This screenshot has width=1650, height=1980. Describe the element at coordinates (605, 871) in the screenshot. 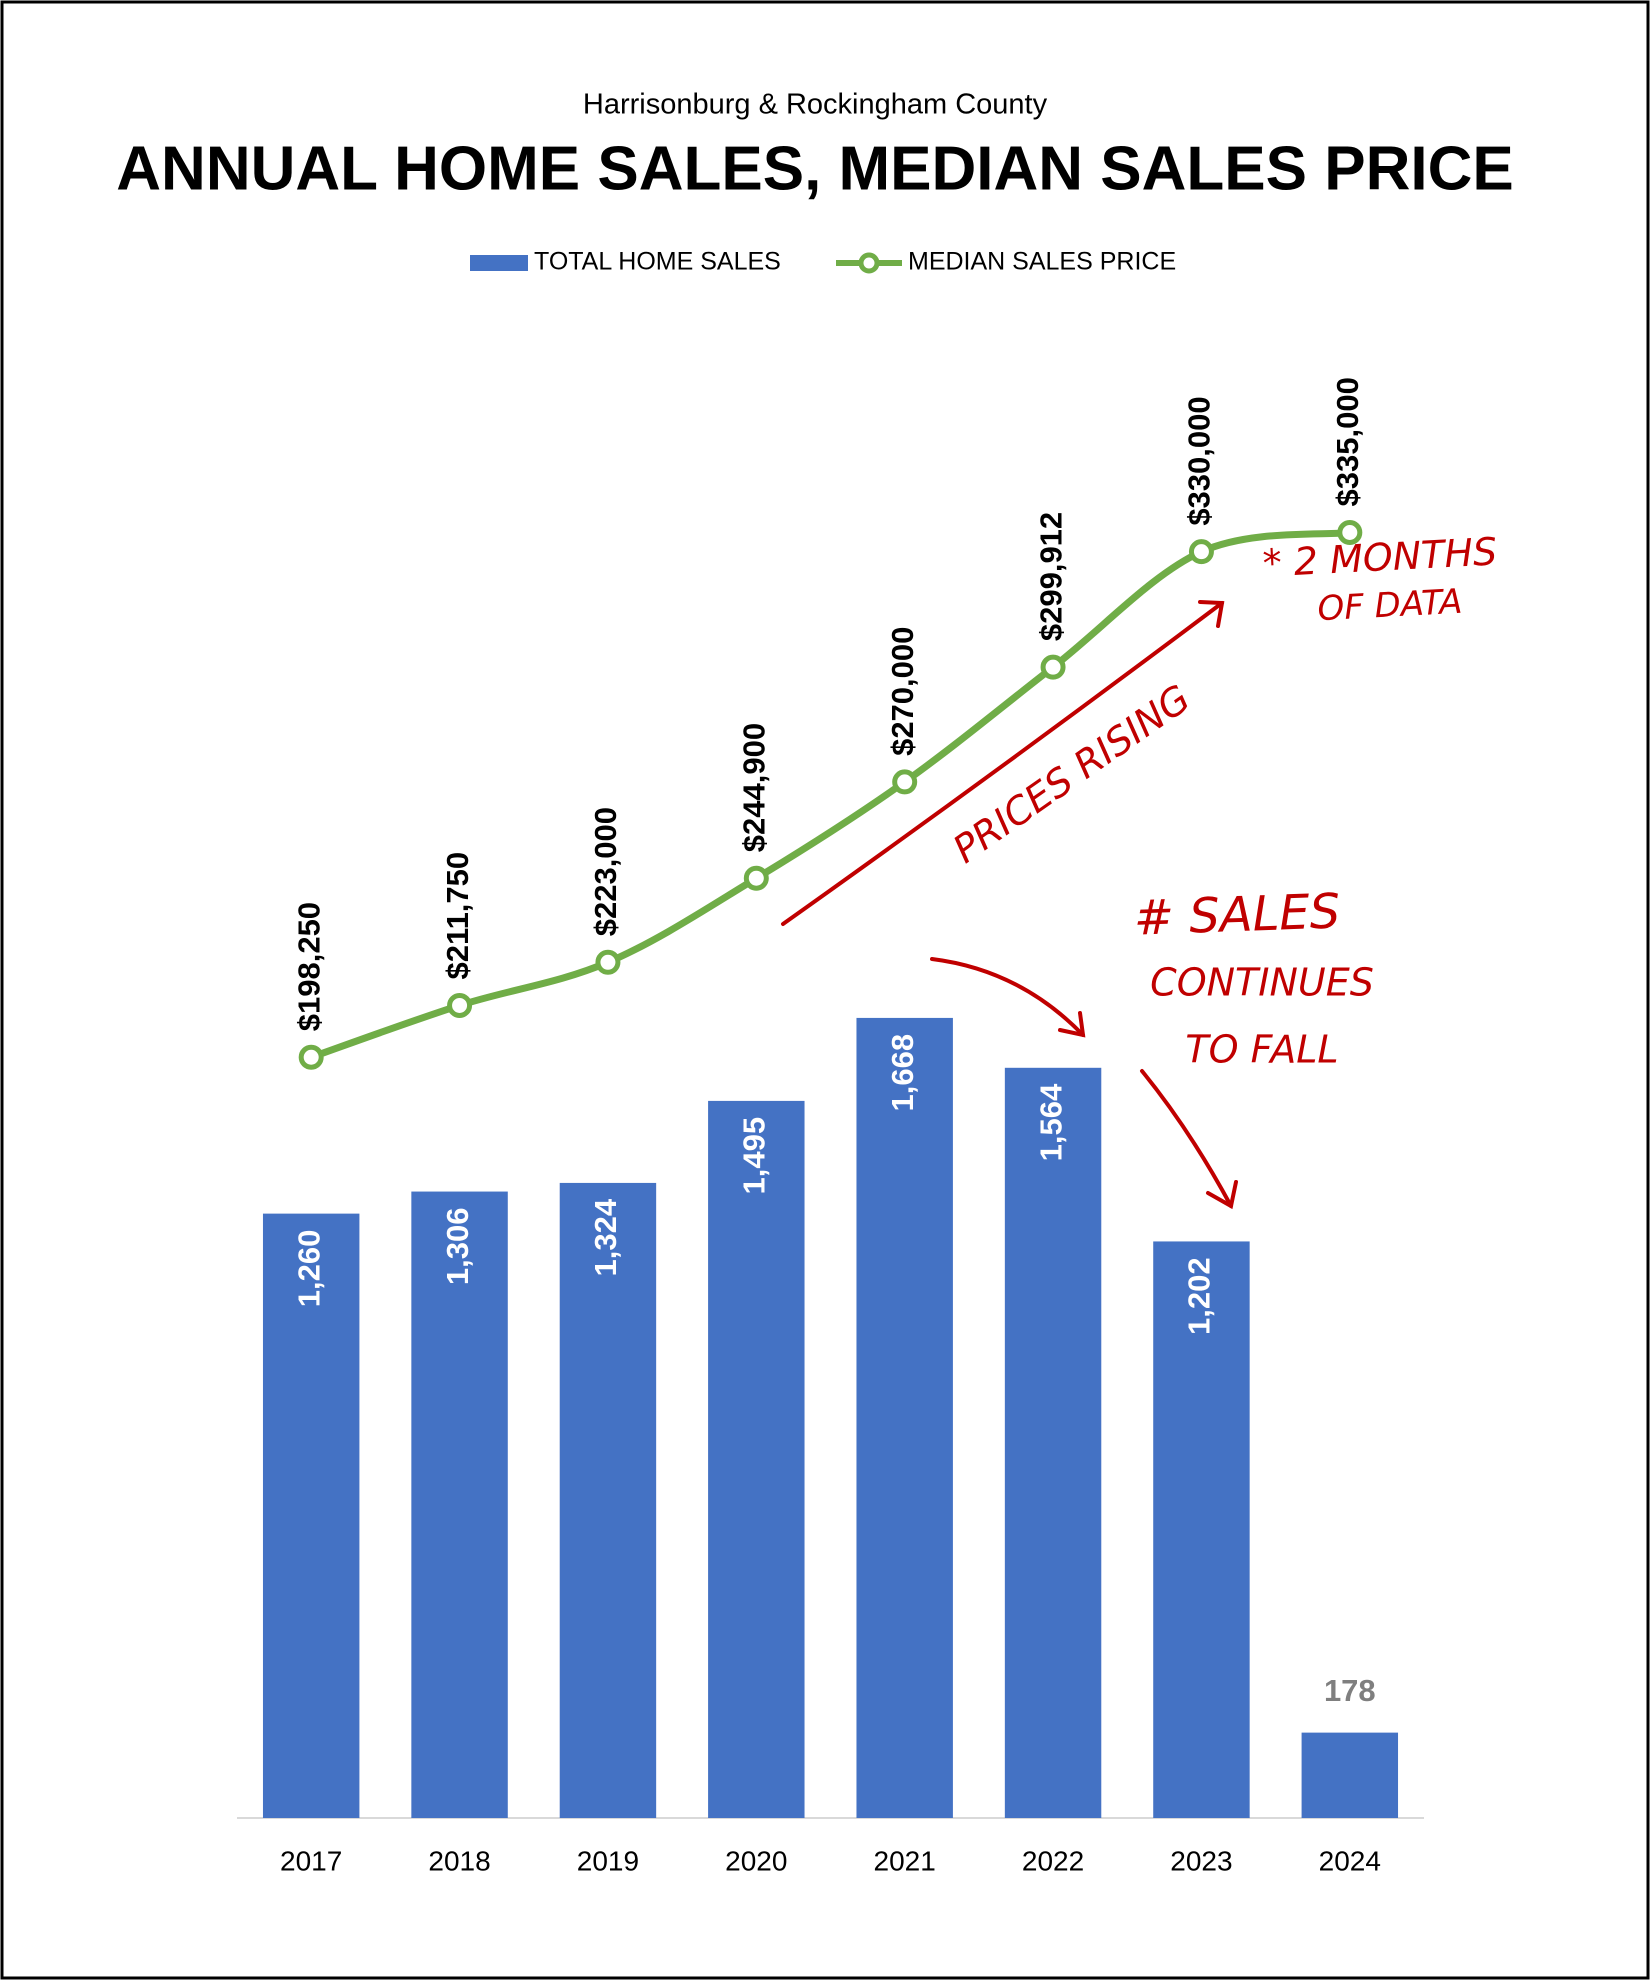

I see `line-value-label: $223,000` at that location.